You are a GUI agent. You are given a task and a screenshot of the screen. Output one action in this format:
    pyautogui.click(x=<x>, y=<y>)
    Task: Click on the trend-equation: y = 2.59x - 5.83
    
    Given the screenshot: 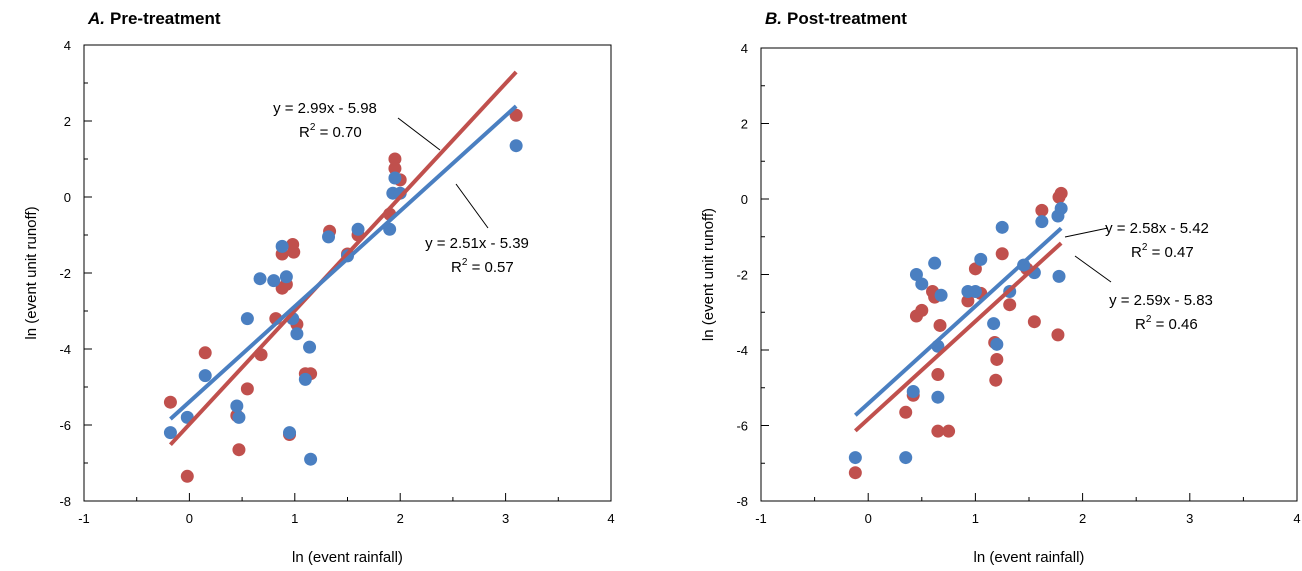 What is the action you would take?
    pyautogui.click(x=1161, y=300)
    